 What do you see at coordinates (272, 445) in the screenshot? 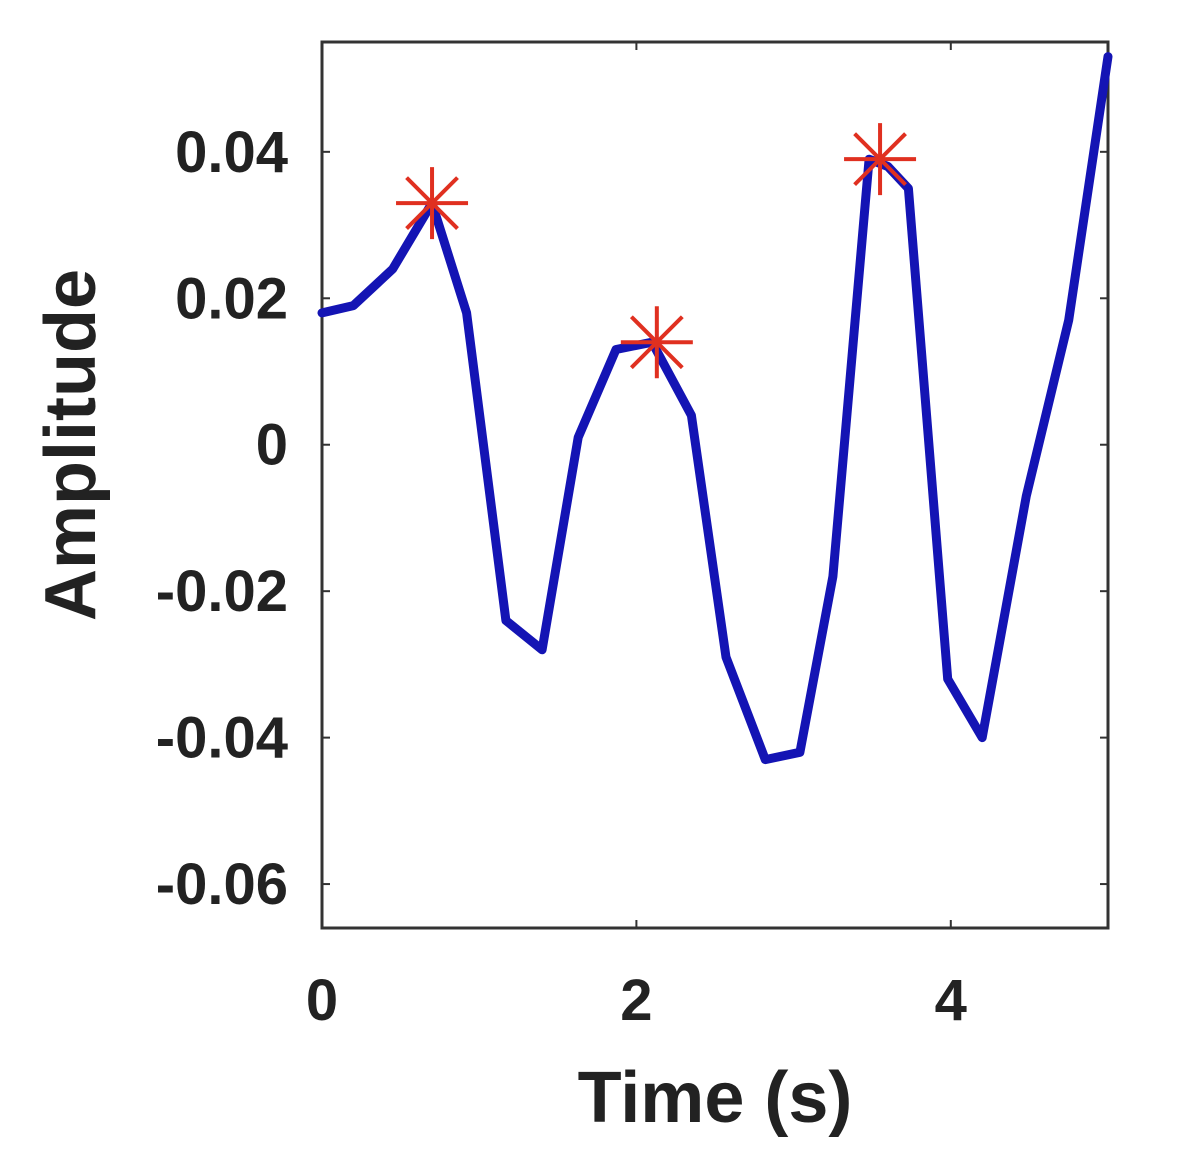
I see `y-tick-label: 0` at bounding box center [272, 445].